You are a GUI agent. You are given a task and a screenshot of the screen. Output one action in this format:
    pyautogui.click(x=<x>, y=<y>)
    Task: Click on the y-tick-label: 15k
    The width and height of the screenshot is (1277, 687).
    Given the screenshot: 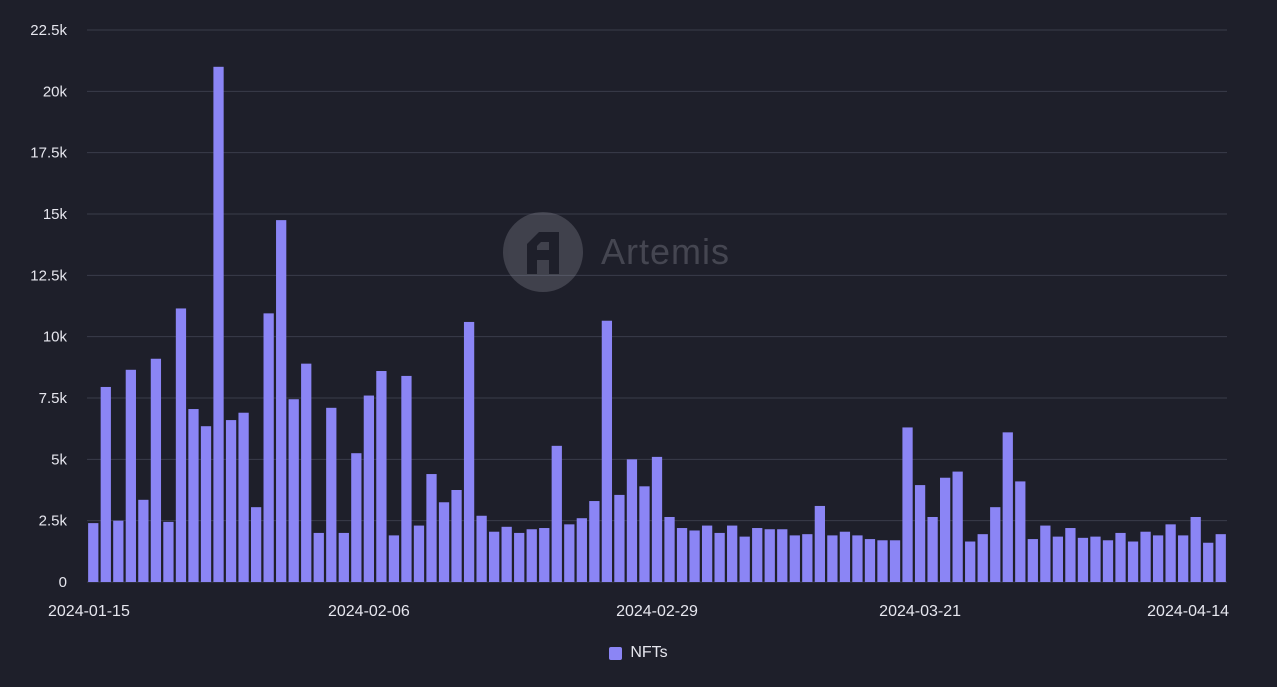 What is the action you would take?
    pyautogui.click(x=55, y=214)
    